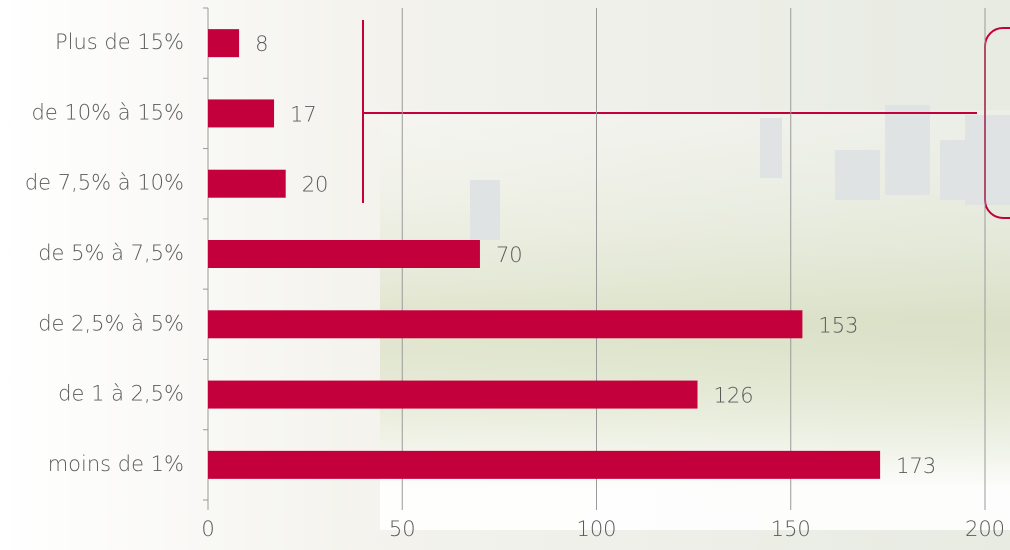  What do you see at coordinates (119, 42) in the screenshot?
I see `y-tick-label: Plus de 15%` at bounding box center [119, 42].